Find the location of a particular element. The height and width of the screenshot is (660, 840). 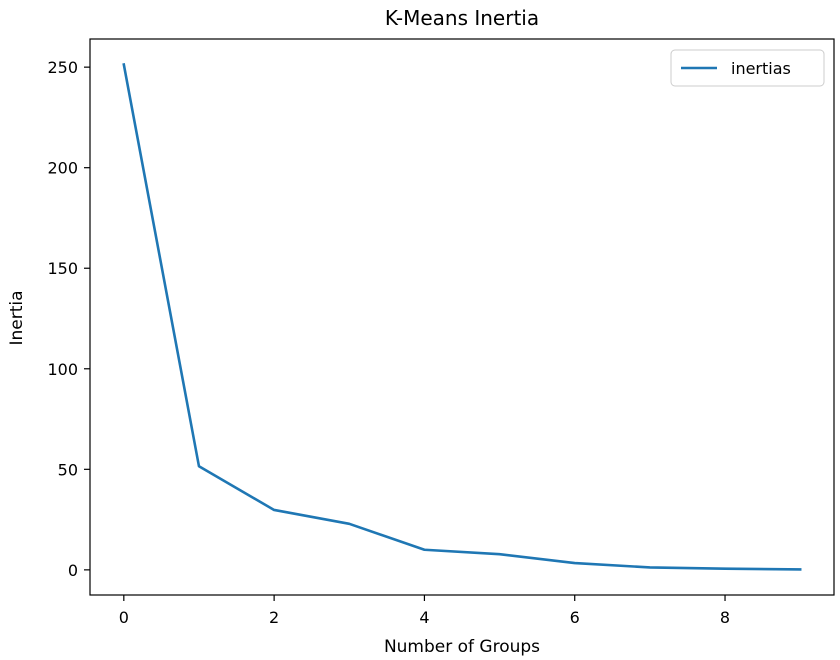

x-axis-label: Number of Groups is located at coordinates (462, 647).